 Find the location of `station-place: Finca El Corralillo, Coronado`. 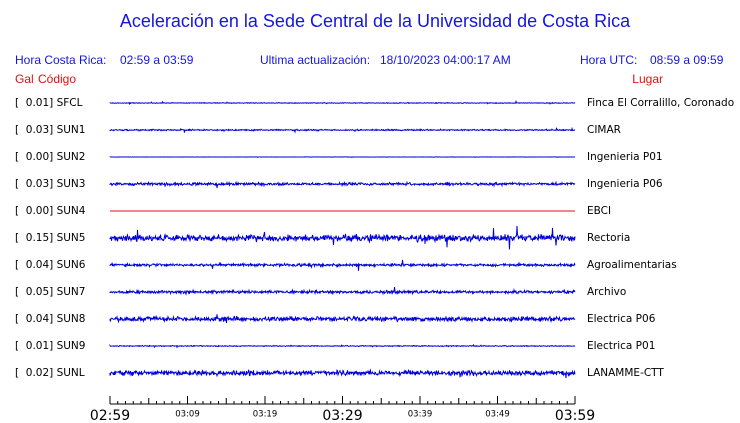

station-place: Finca El Corralillo, Coronado is located at coordinates (660, 103).